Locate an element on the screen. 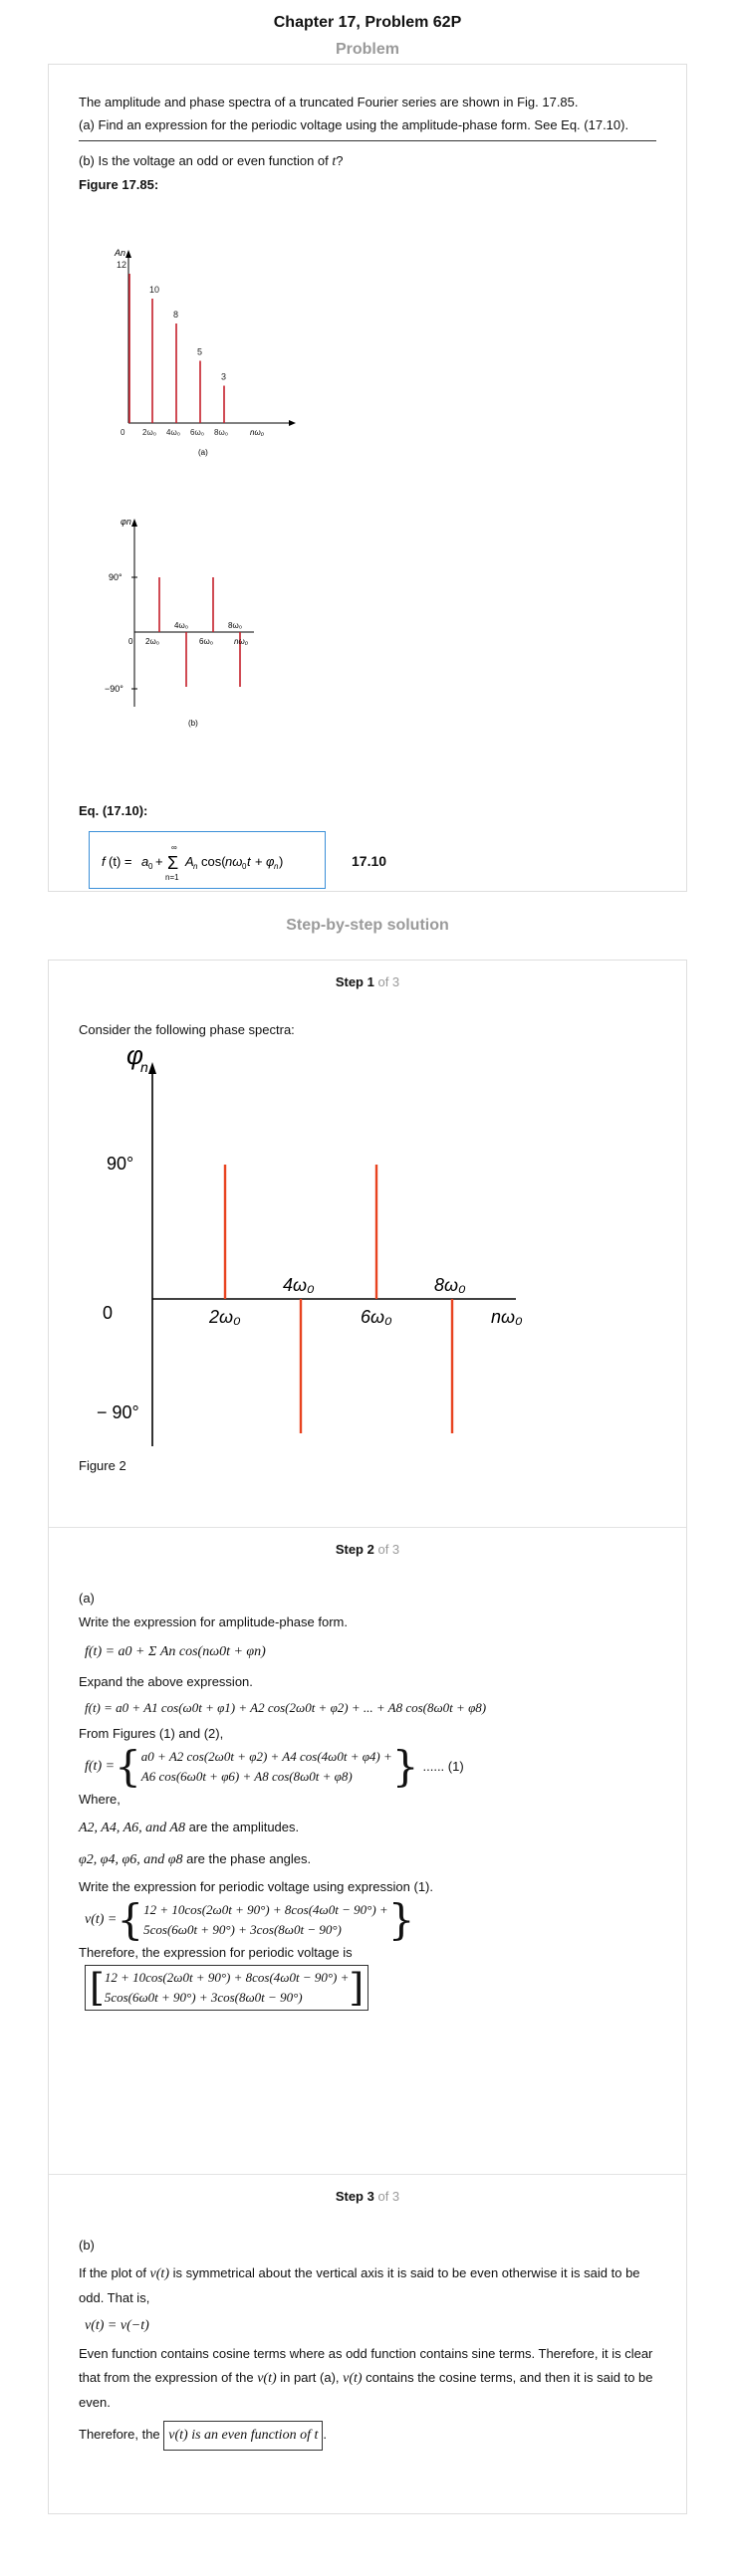  page-title: Chapter 17, Problem 62P is located at coordinates (367, 22).